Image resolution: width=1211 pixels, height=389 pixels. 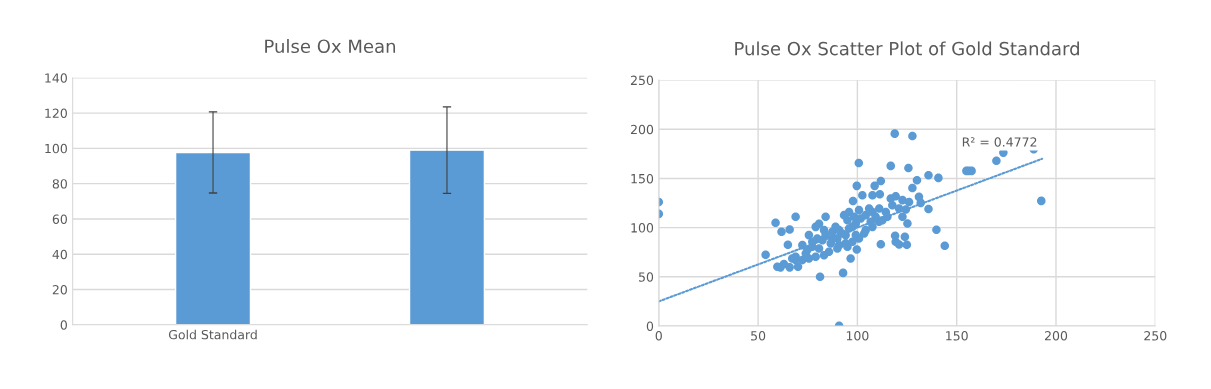 What do you see at coordinates (56, 78) in the screenshot?
I see `y-tick-label: 140` at bounding box center [56, 78].